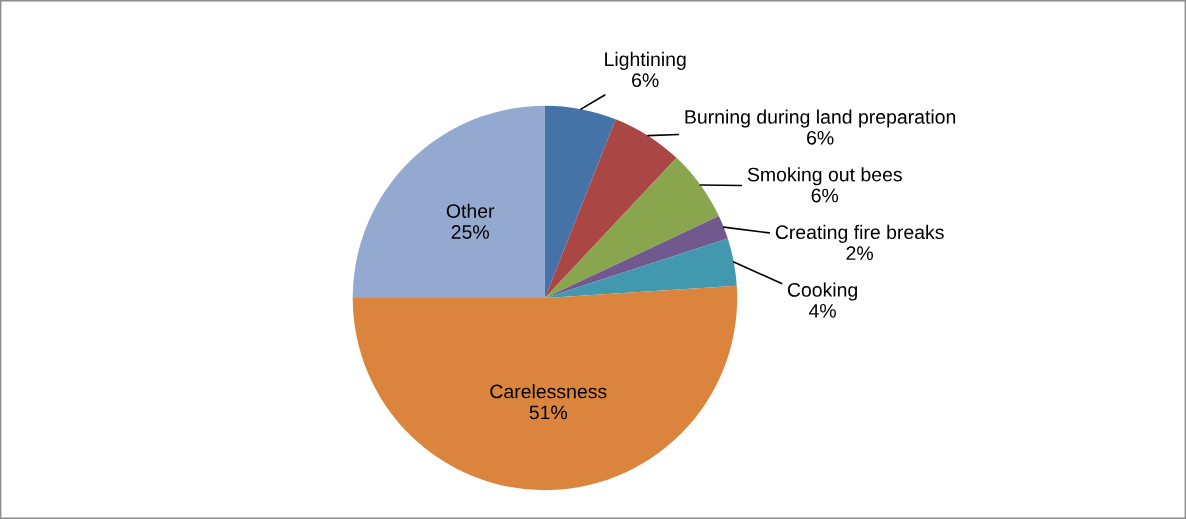 This screenshot has width=1186, height=519. Describe the element at coordinates (822, 311) in the screenshot. I see `data-label: 4%` at that location.